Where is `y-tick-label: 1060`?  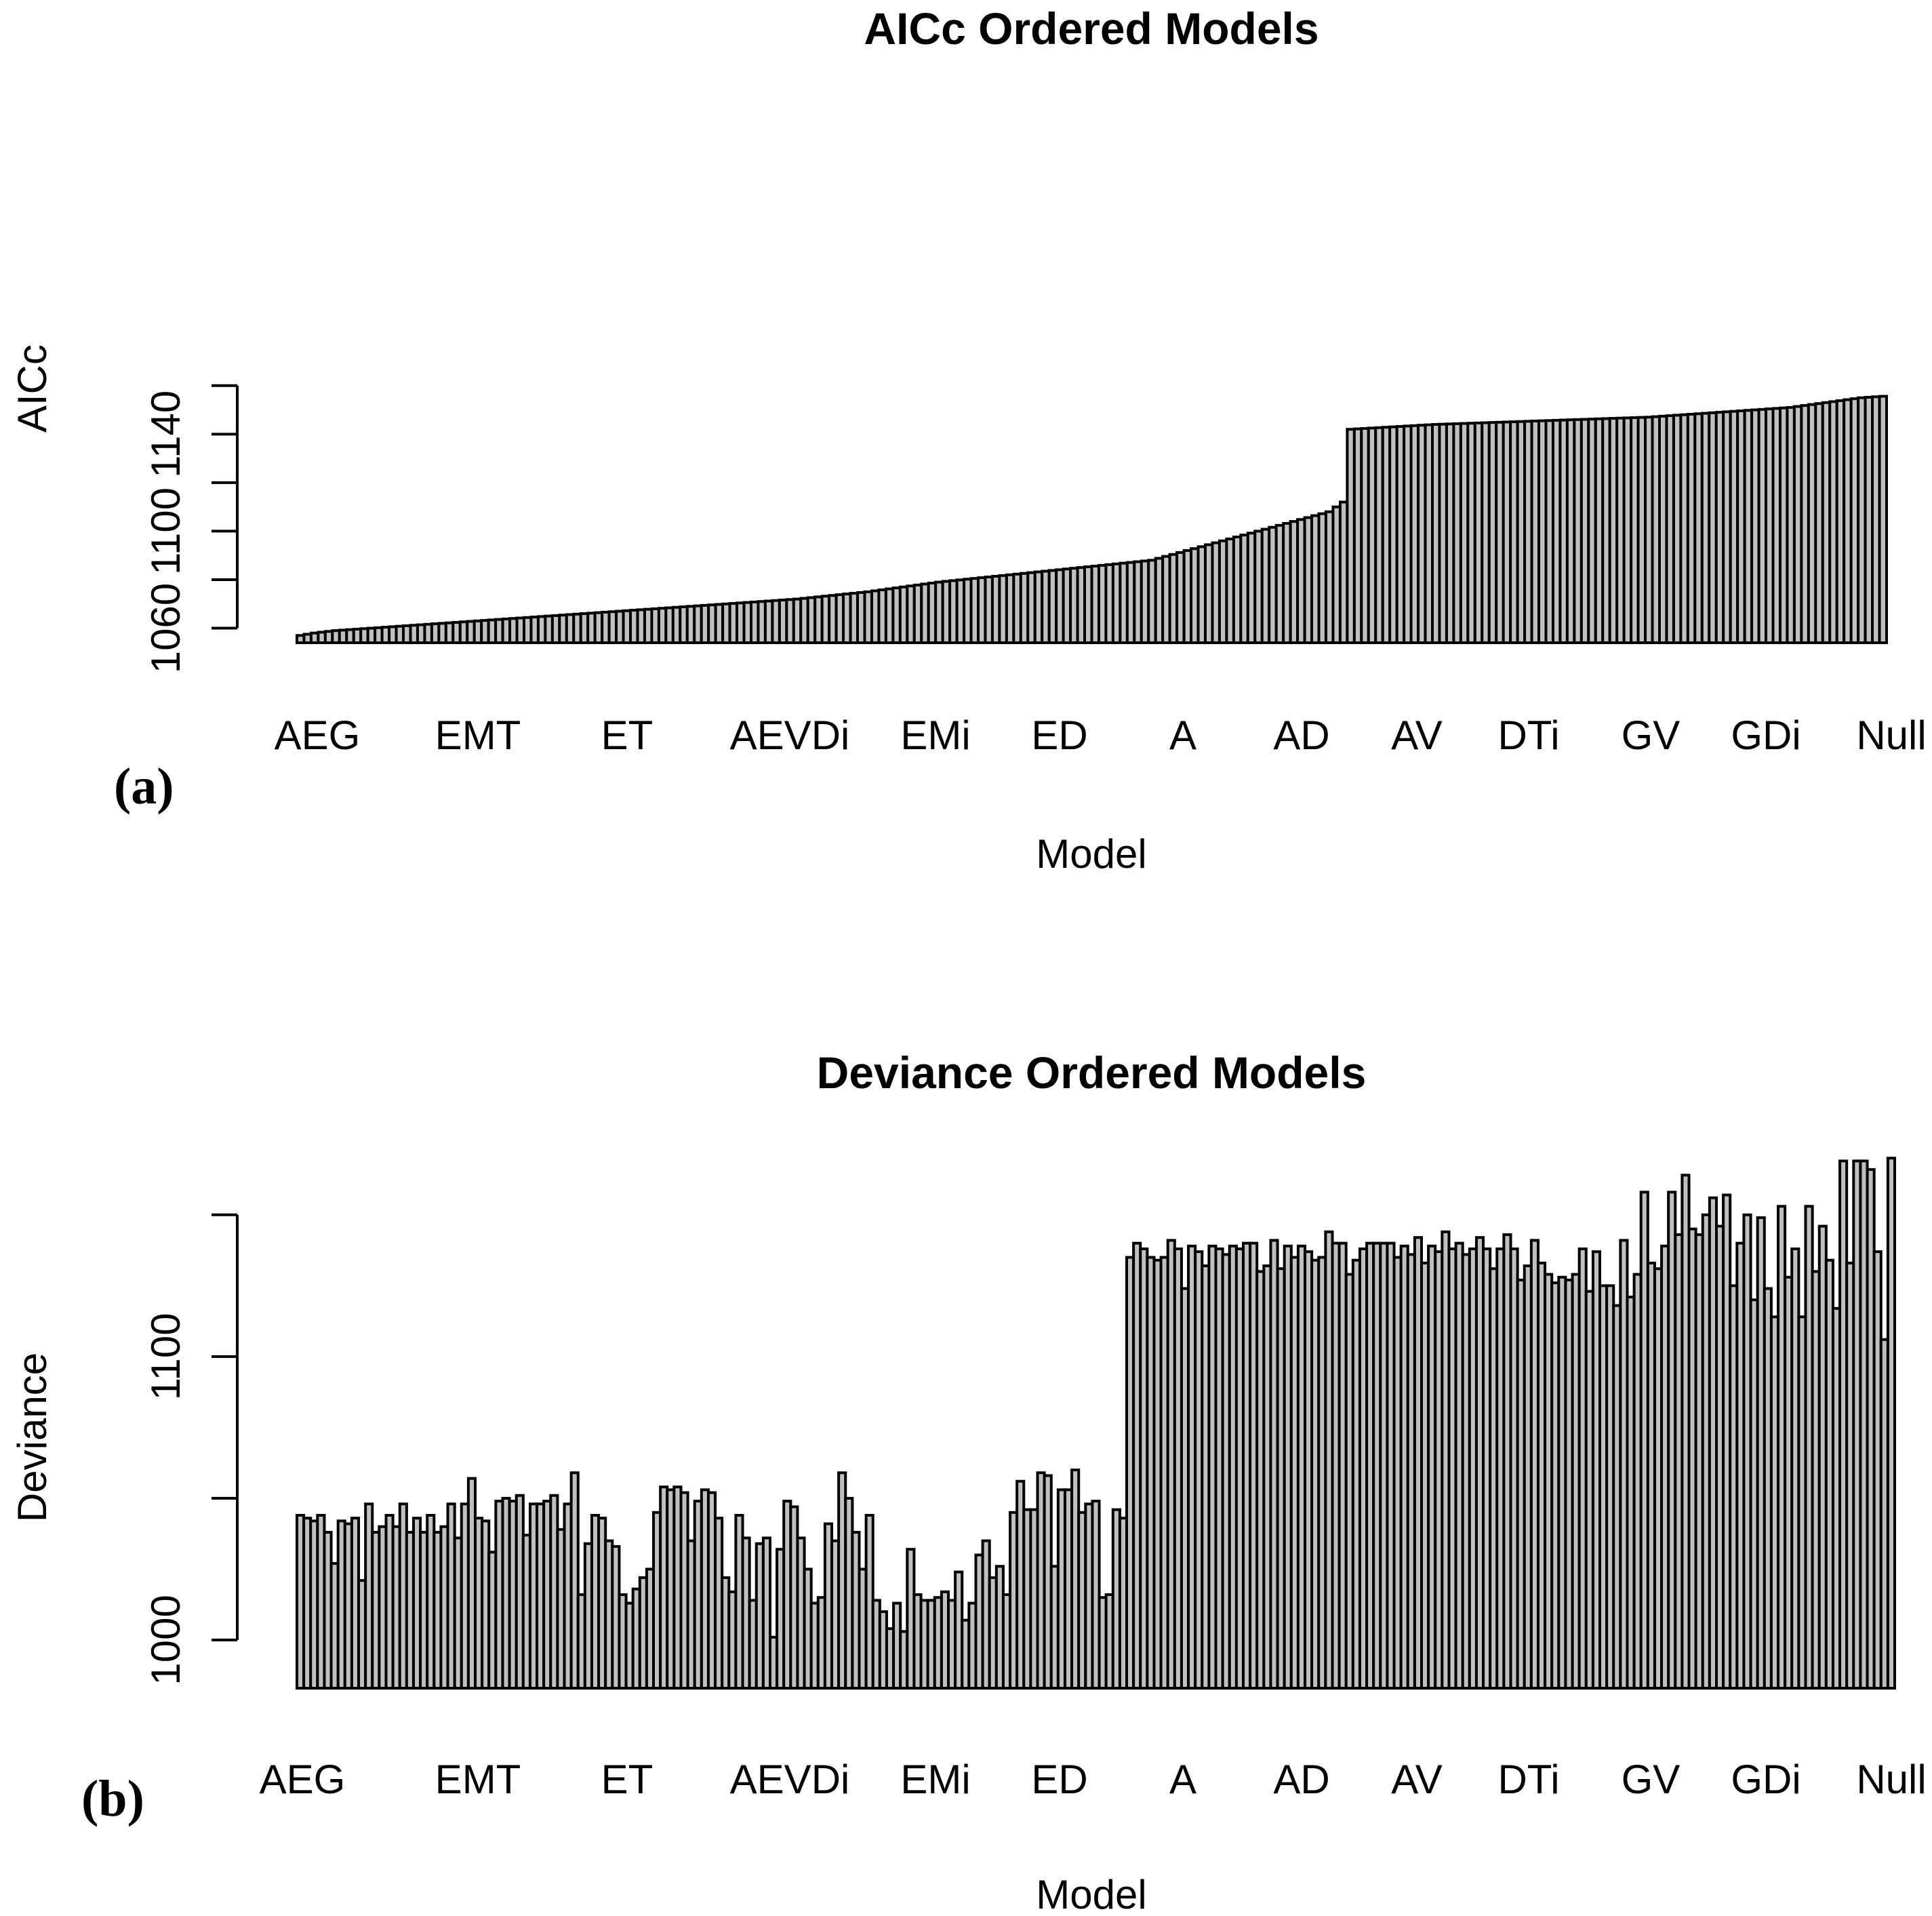 y-tick-label: 1060 is located at coordinates (165, 628).